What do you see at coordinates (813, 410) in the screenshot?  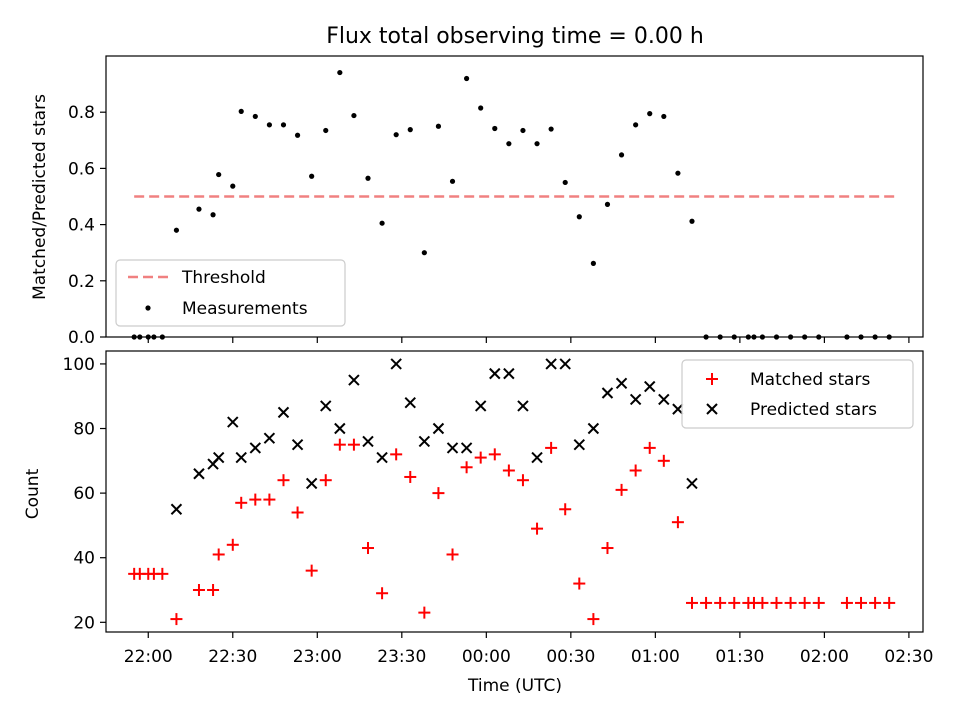 I see `legend-predicted-label: Predicted stars` at bounding box center [813, 410].